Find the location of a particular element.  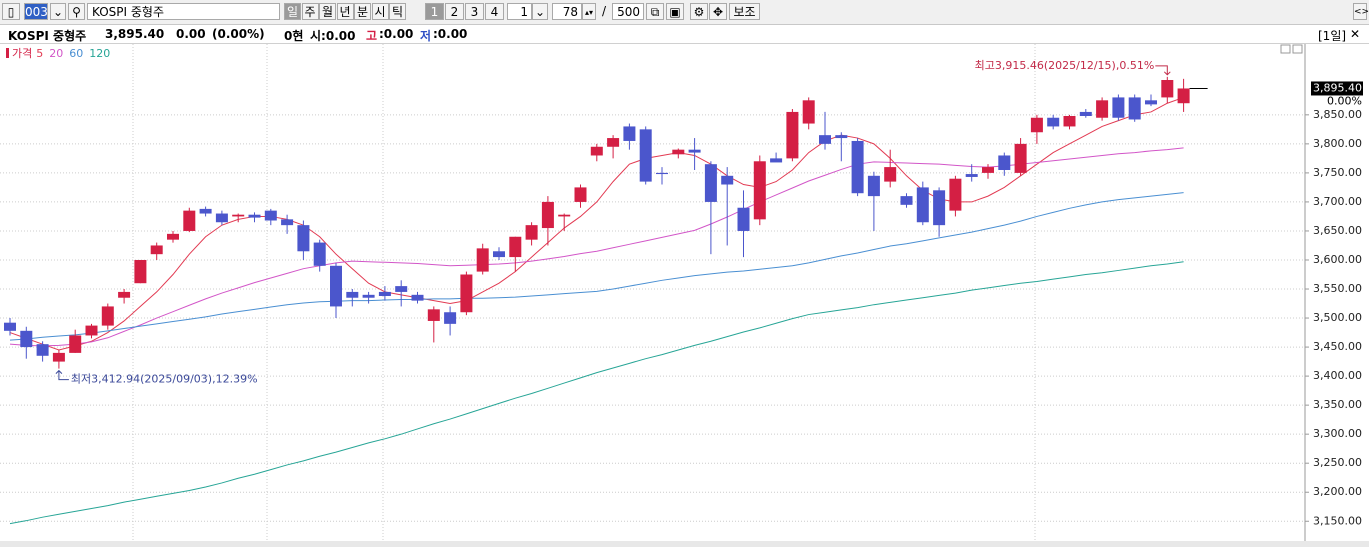

page-button: 2 is located at coordinates (454, 11).